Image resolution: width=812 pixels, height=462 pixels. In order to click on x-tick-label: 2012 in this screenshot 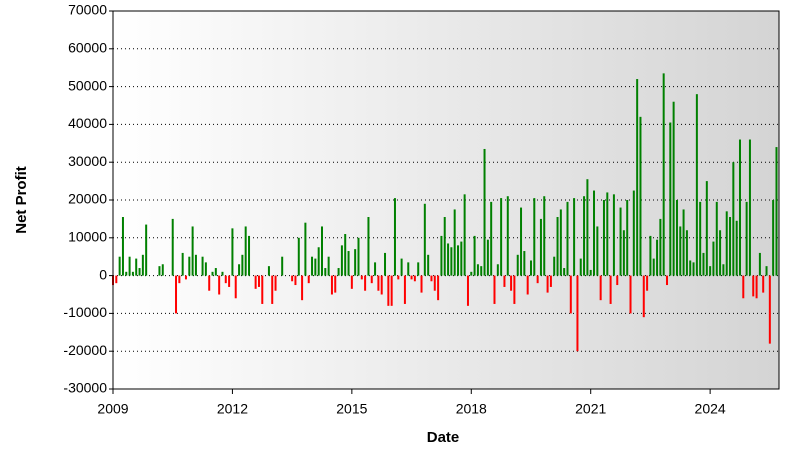, I will do `click(232, 409)`.